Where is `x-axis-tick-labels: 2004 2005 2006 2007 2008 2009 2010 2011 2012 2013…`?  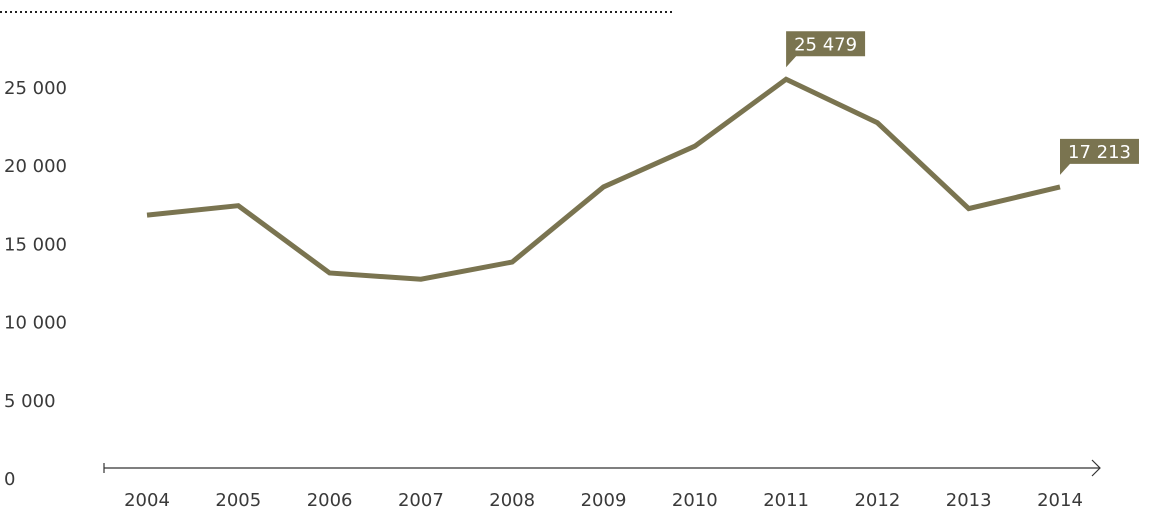
x-axis-tick-labels: 2004 2005 2006 2007 2008 2009 2010 2011 2012 2013… is located at coordinates (603, 500).